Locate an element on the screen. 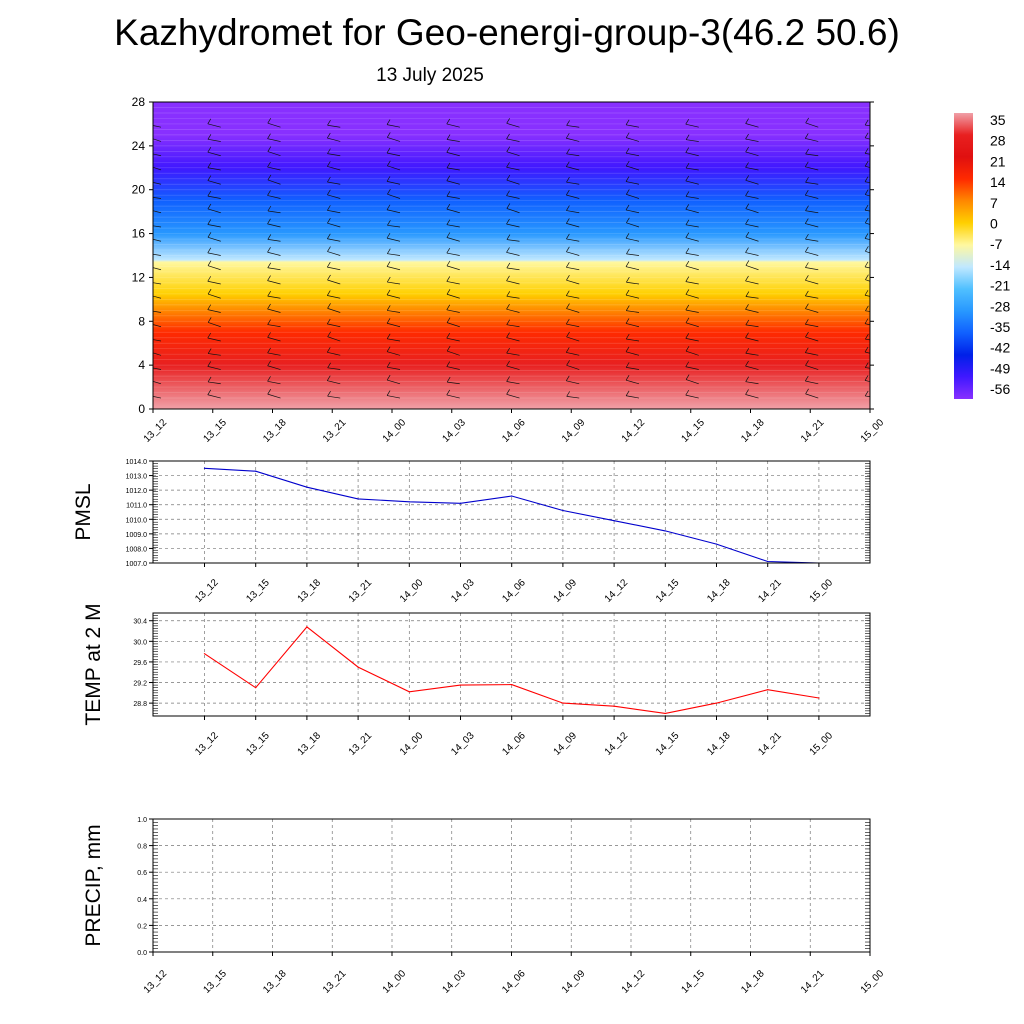 This screenshot has height=1024, width=1024. x-tick-label: 13_18 is located at coordinates (310, 591).